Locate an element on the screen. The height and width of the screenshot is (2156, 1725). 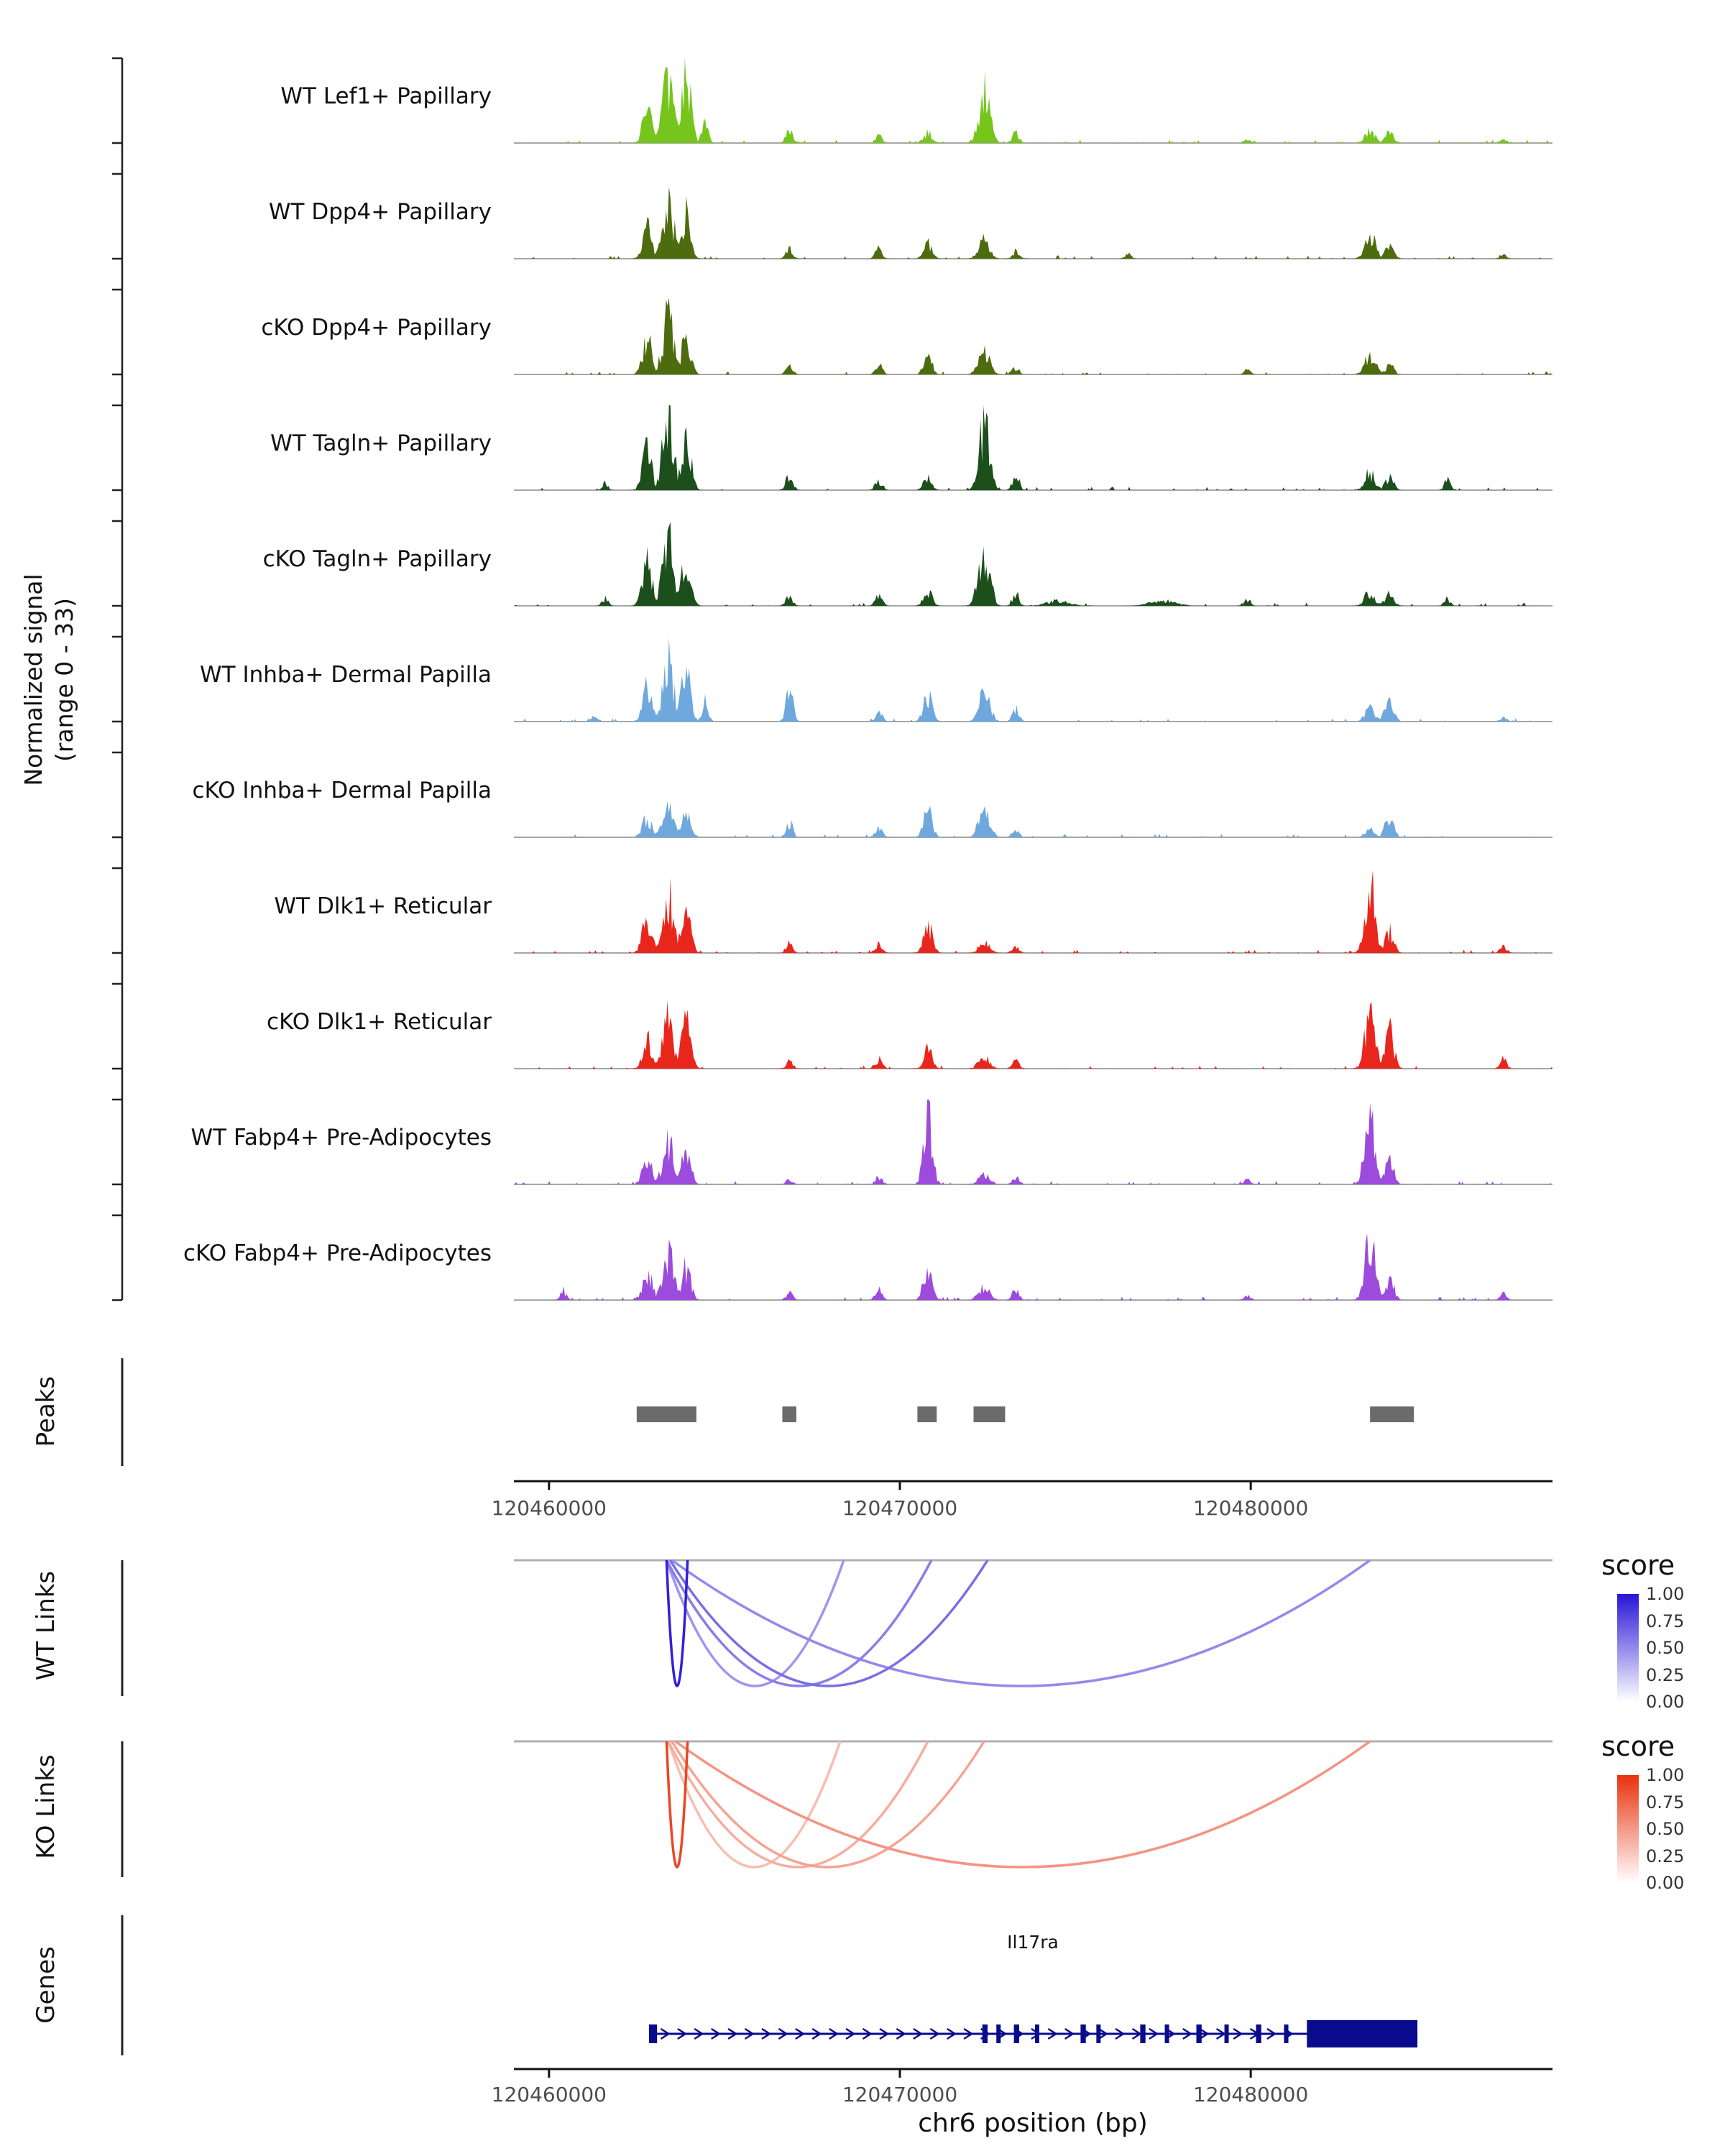
x-axis-bottom-tick-label-1: 120470000 is located at coordinates (900, 2094).